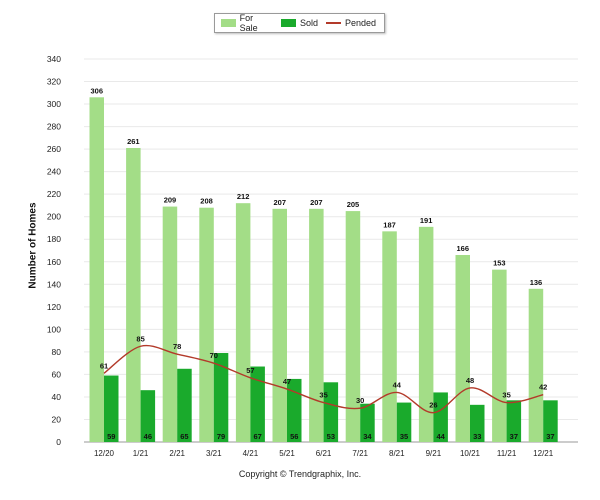 Image resolution: width=600 pixels, height=500 pixels. What do you see at coordinates (133, 141) in the screenshot?
I see `label-for-sale: 261` at bounding box center [133, 141].